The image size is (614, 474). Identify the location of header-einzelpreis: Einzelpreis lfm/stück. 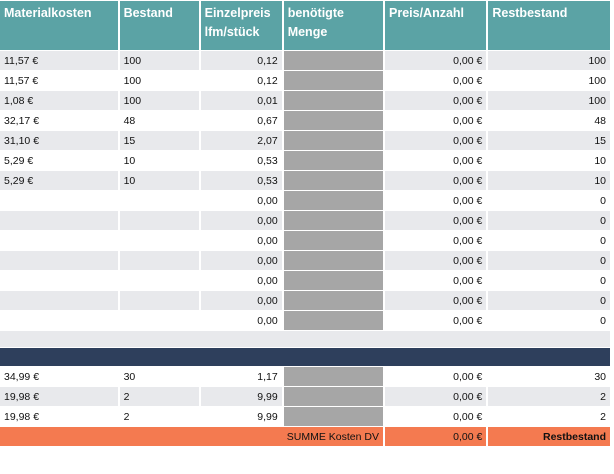
(241, 25).